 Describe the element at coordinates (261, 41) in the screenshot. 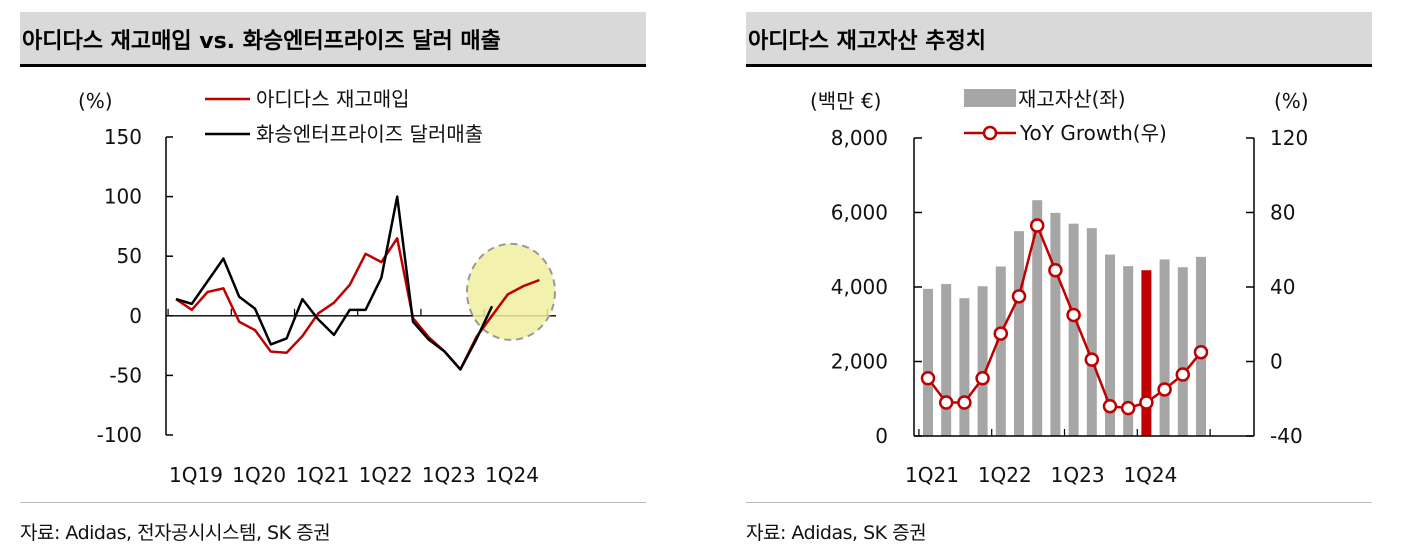

I see `left-chart-title: 아디다스 재고매입 vs. 화승엔터프라이즈 달러 매출` at that location.